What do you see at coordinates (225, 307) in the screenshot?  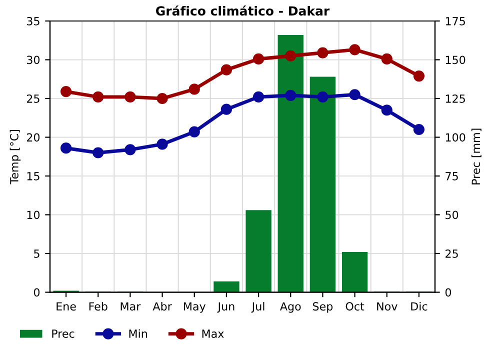 I see `x-tick-label: Jun` at bounding box center [225, 307].